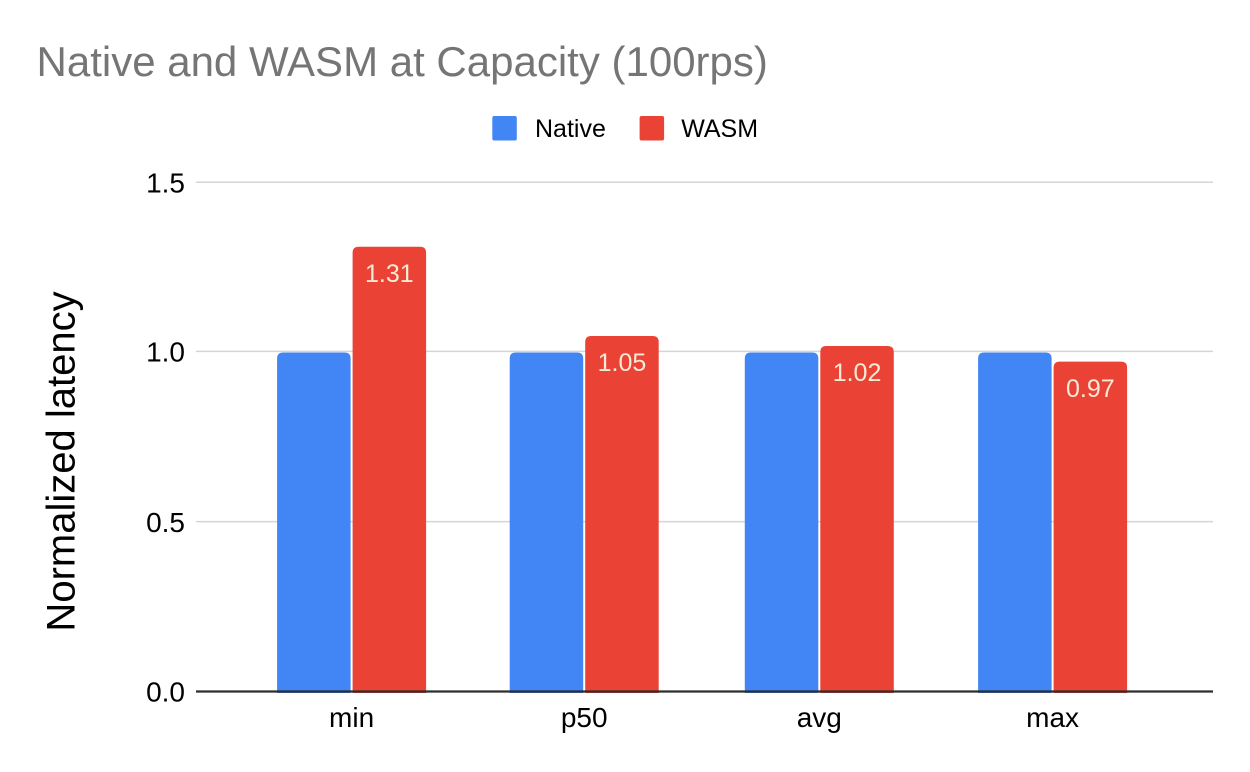 This screenshot has width=1250, height=772. I want to click on svg-text: 0.0, so click(165, 692).